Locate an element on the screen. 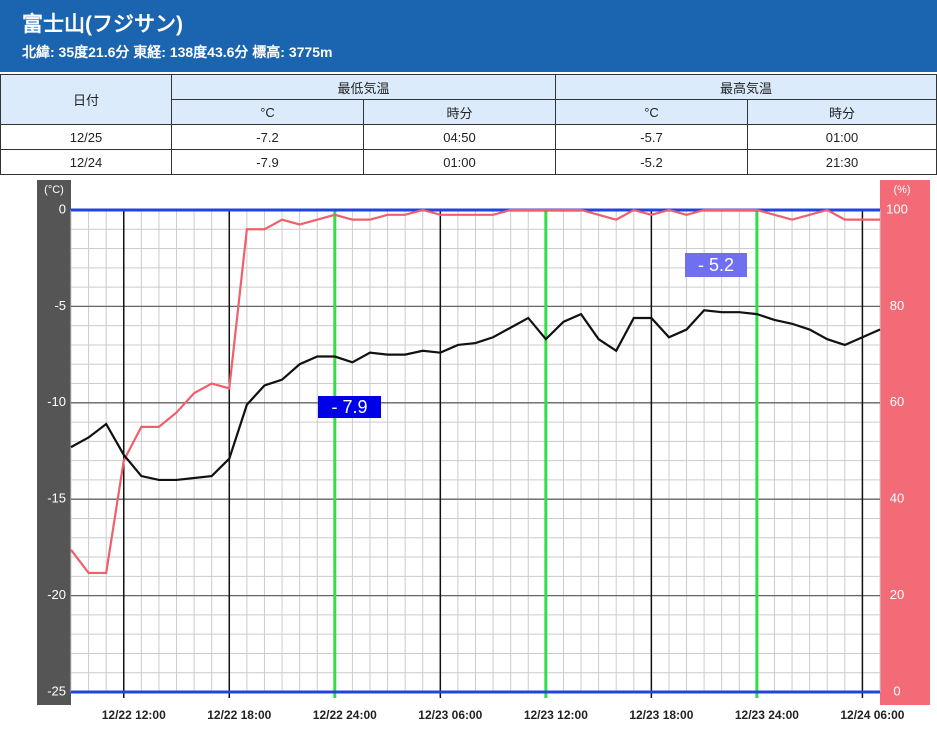 The image size is (937, 736). header-cell: 最高気温 is located at coordinates (746, 87).